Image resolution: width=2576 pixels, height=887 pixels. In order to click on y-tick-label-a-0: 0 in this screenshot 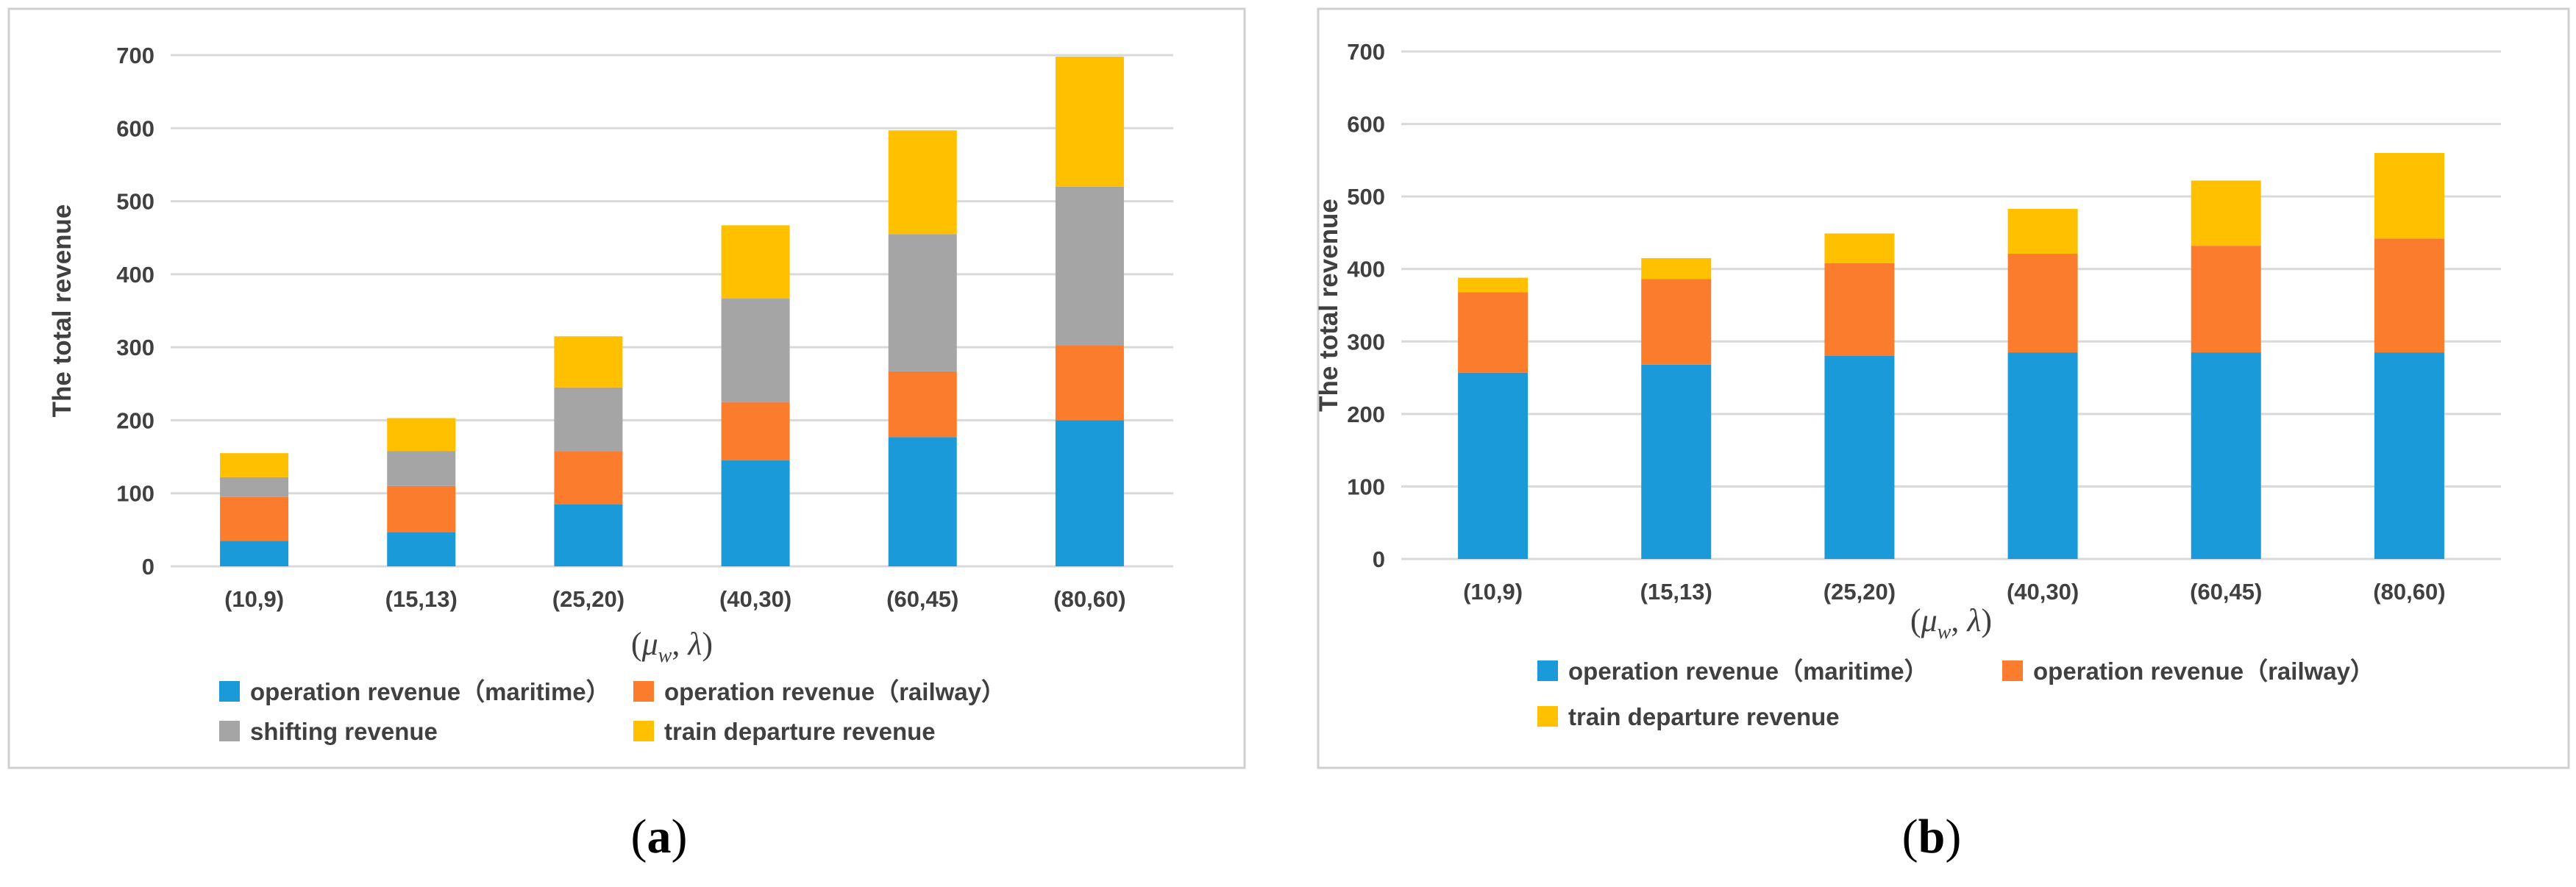, I will do `click(148, 567)`.